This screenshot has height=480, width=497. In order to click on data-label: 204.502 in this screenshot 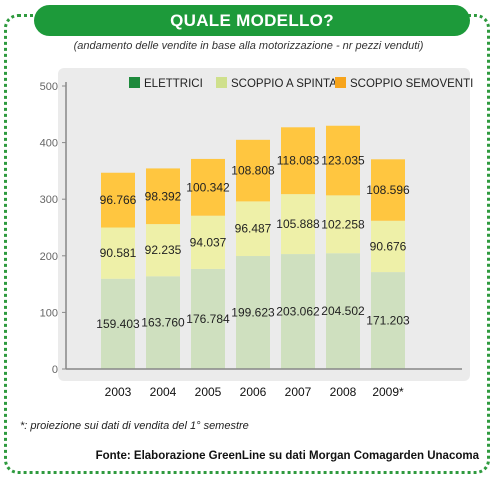, I will do `click(343, 311)`.